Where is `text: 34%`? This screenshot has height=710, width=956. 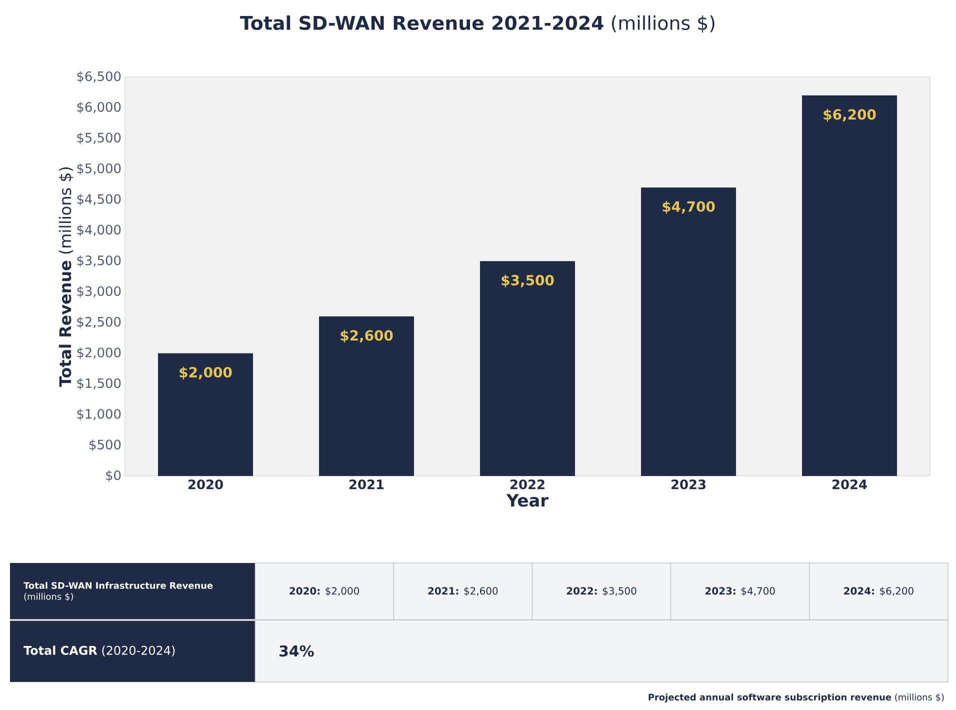 text: 34% is located at coordinates (297, 651).